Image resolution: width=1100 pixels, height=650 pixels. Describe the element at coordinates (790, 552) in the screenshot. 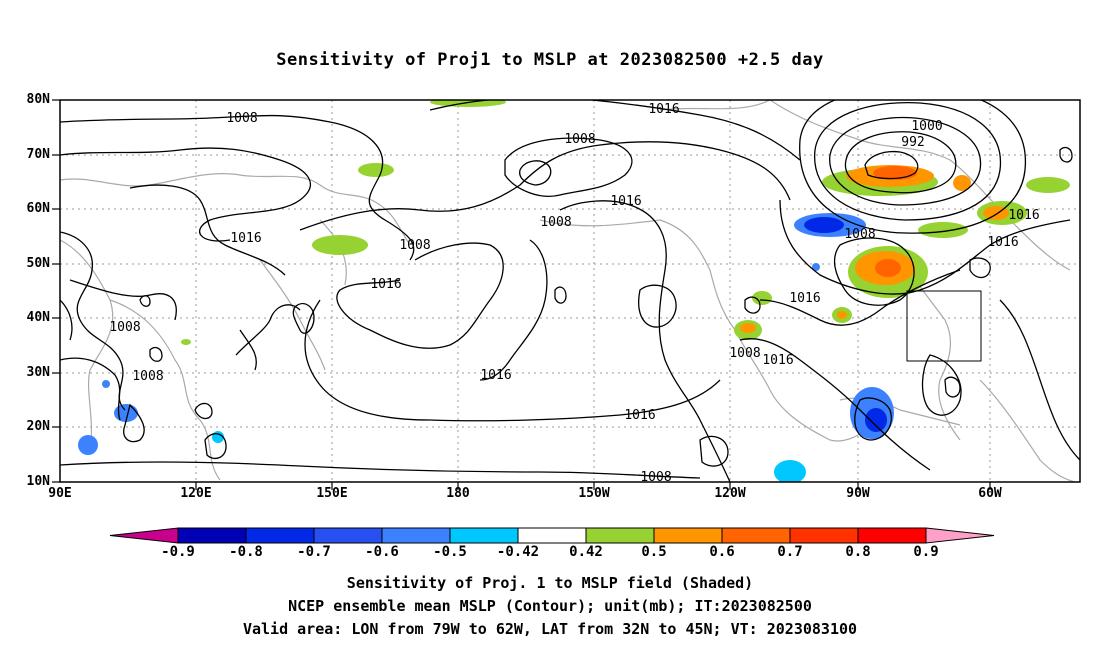

I see `colorbar-label: 0.7` at that location.